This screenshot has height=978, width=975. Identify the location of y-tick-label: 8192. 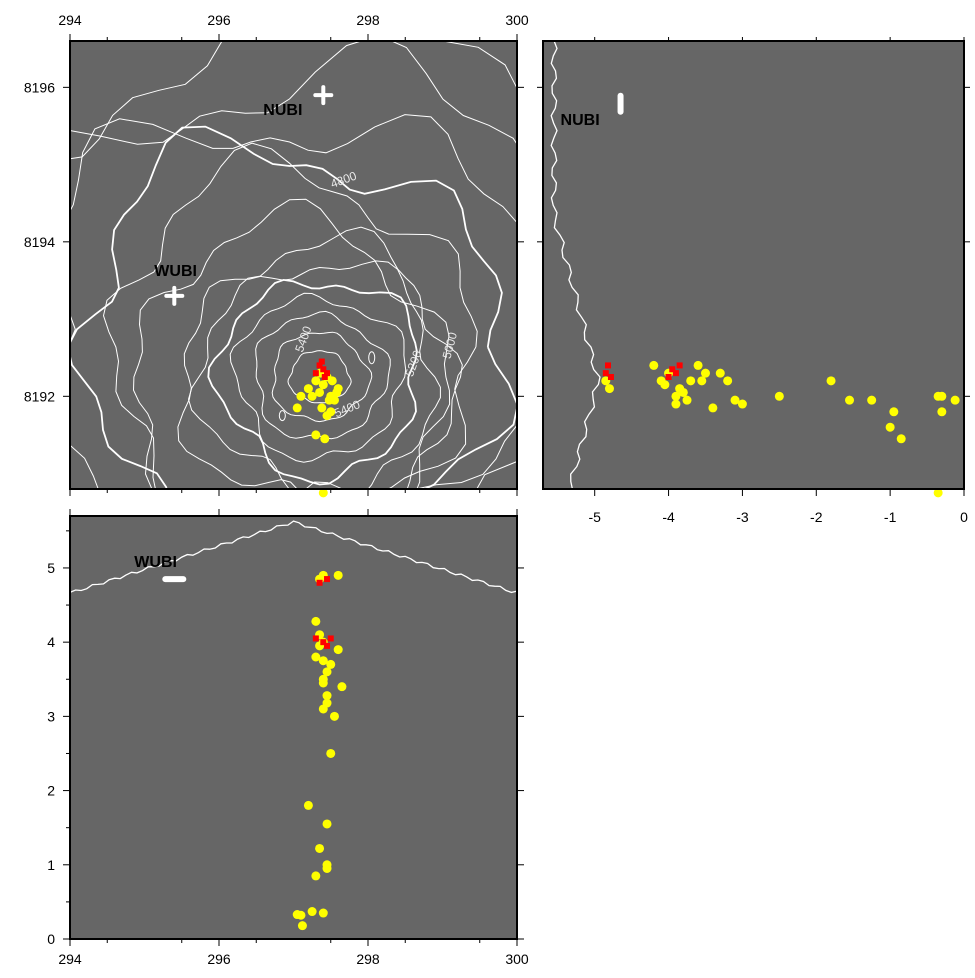
(39, 396).